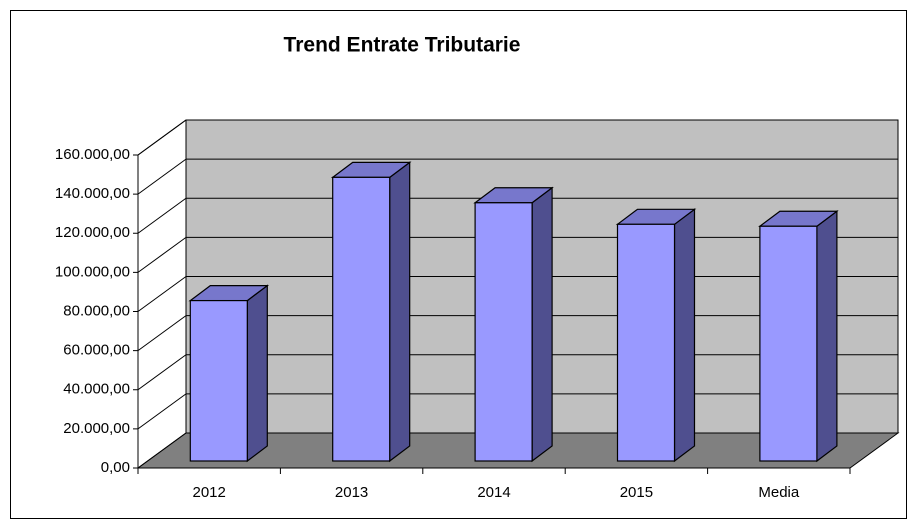 This screenshot has height=529, width=917. What do you see at coordinates (402, 45) in the screenshot?
I see `chart-title: Trend Entrate Tributarie` at bounding box center [402, 45].